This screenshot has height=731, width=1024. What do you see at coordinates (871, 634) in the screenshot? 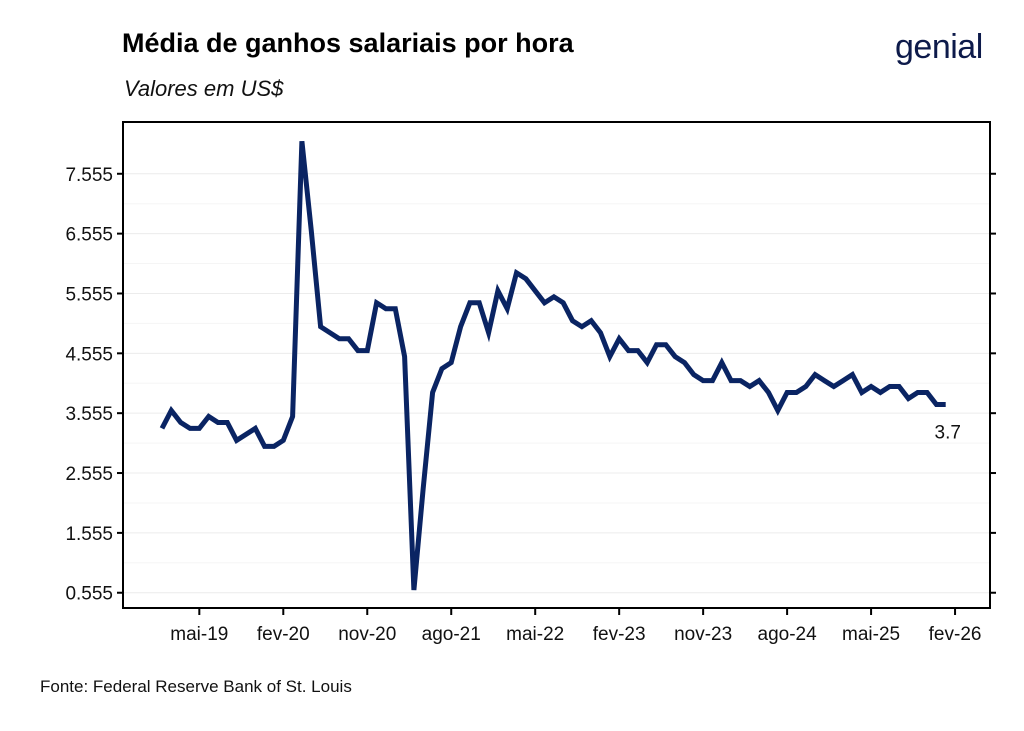
I see `x-tick-label: mai-25` at bounding box center [871, 634].